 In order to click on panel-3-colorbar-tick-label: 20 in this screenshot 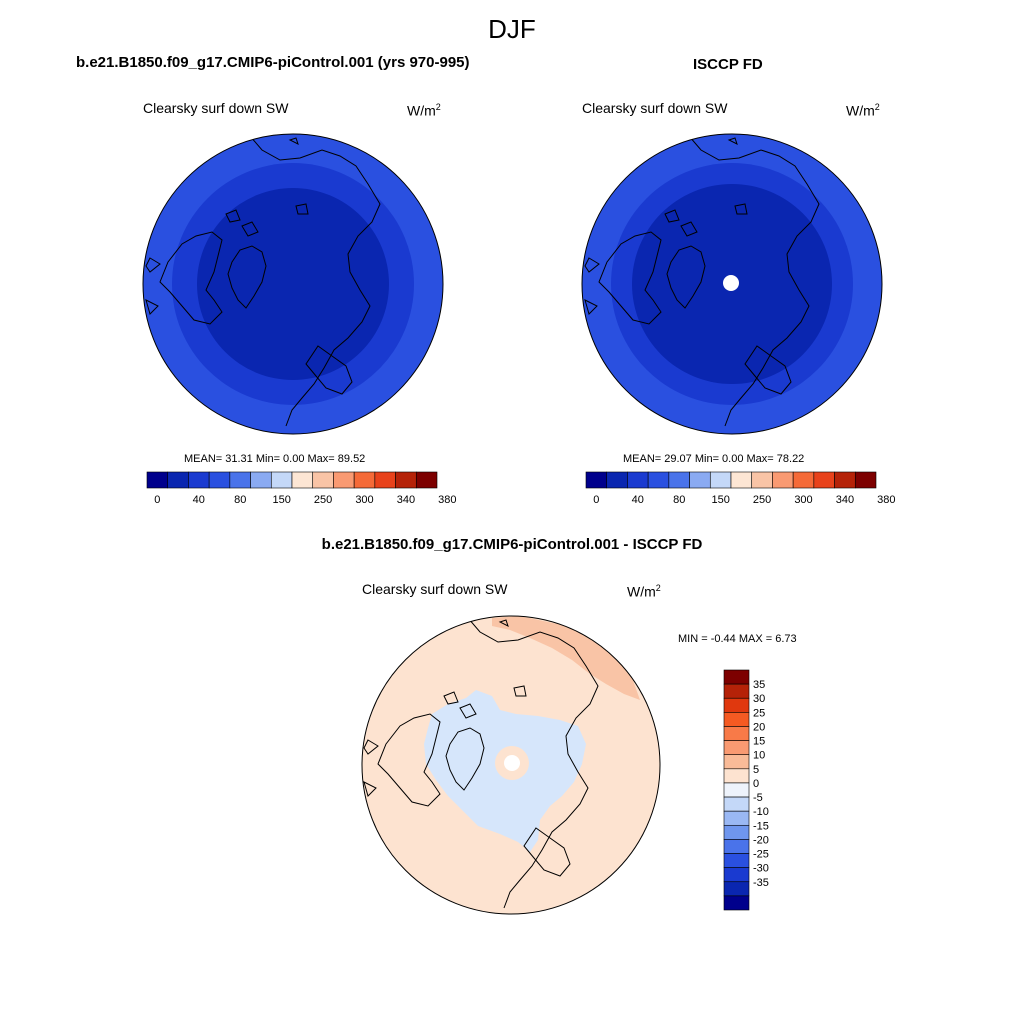, I will do `click(759, 727)`.